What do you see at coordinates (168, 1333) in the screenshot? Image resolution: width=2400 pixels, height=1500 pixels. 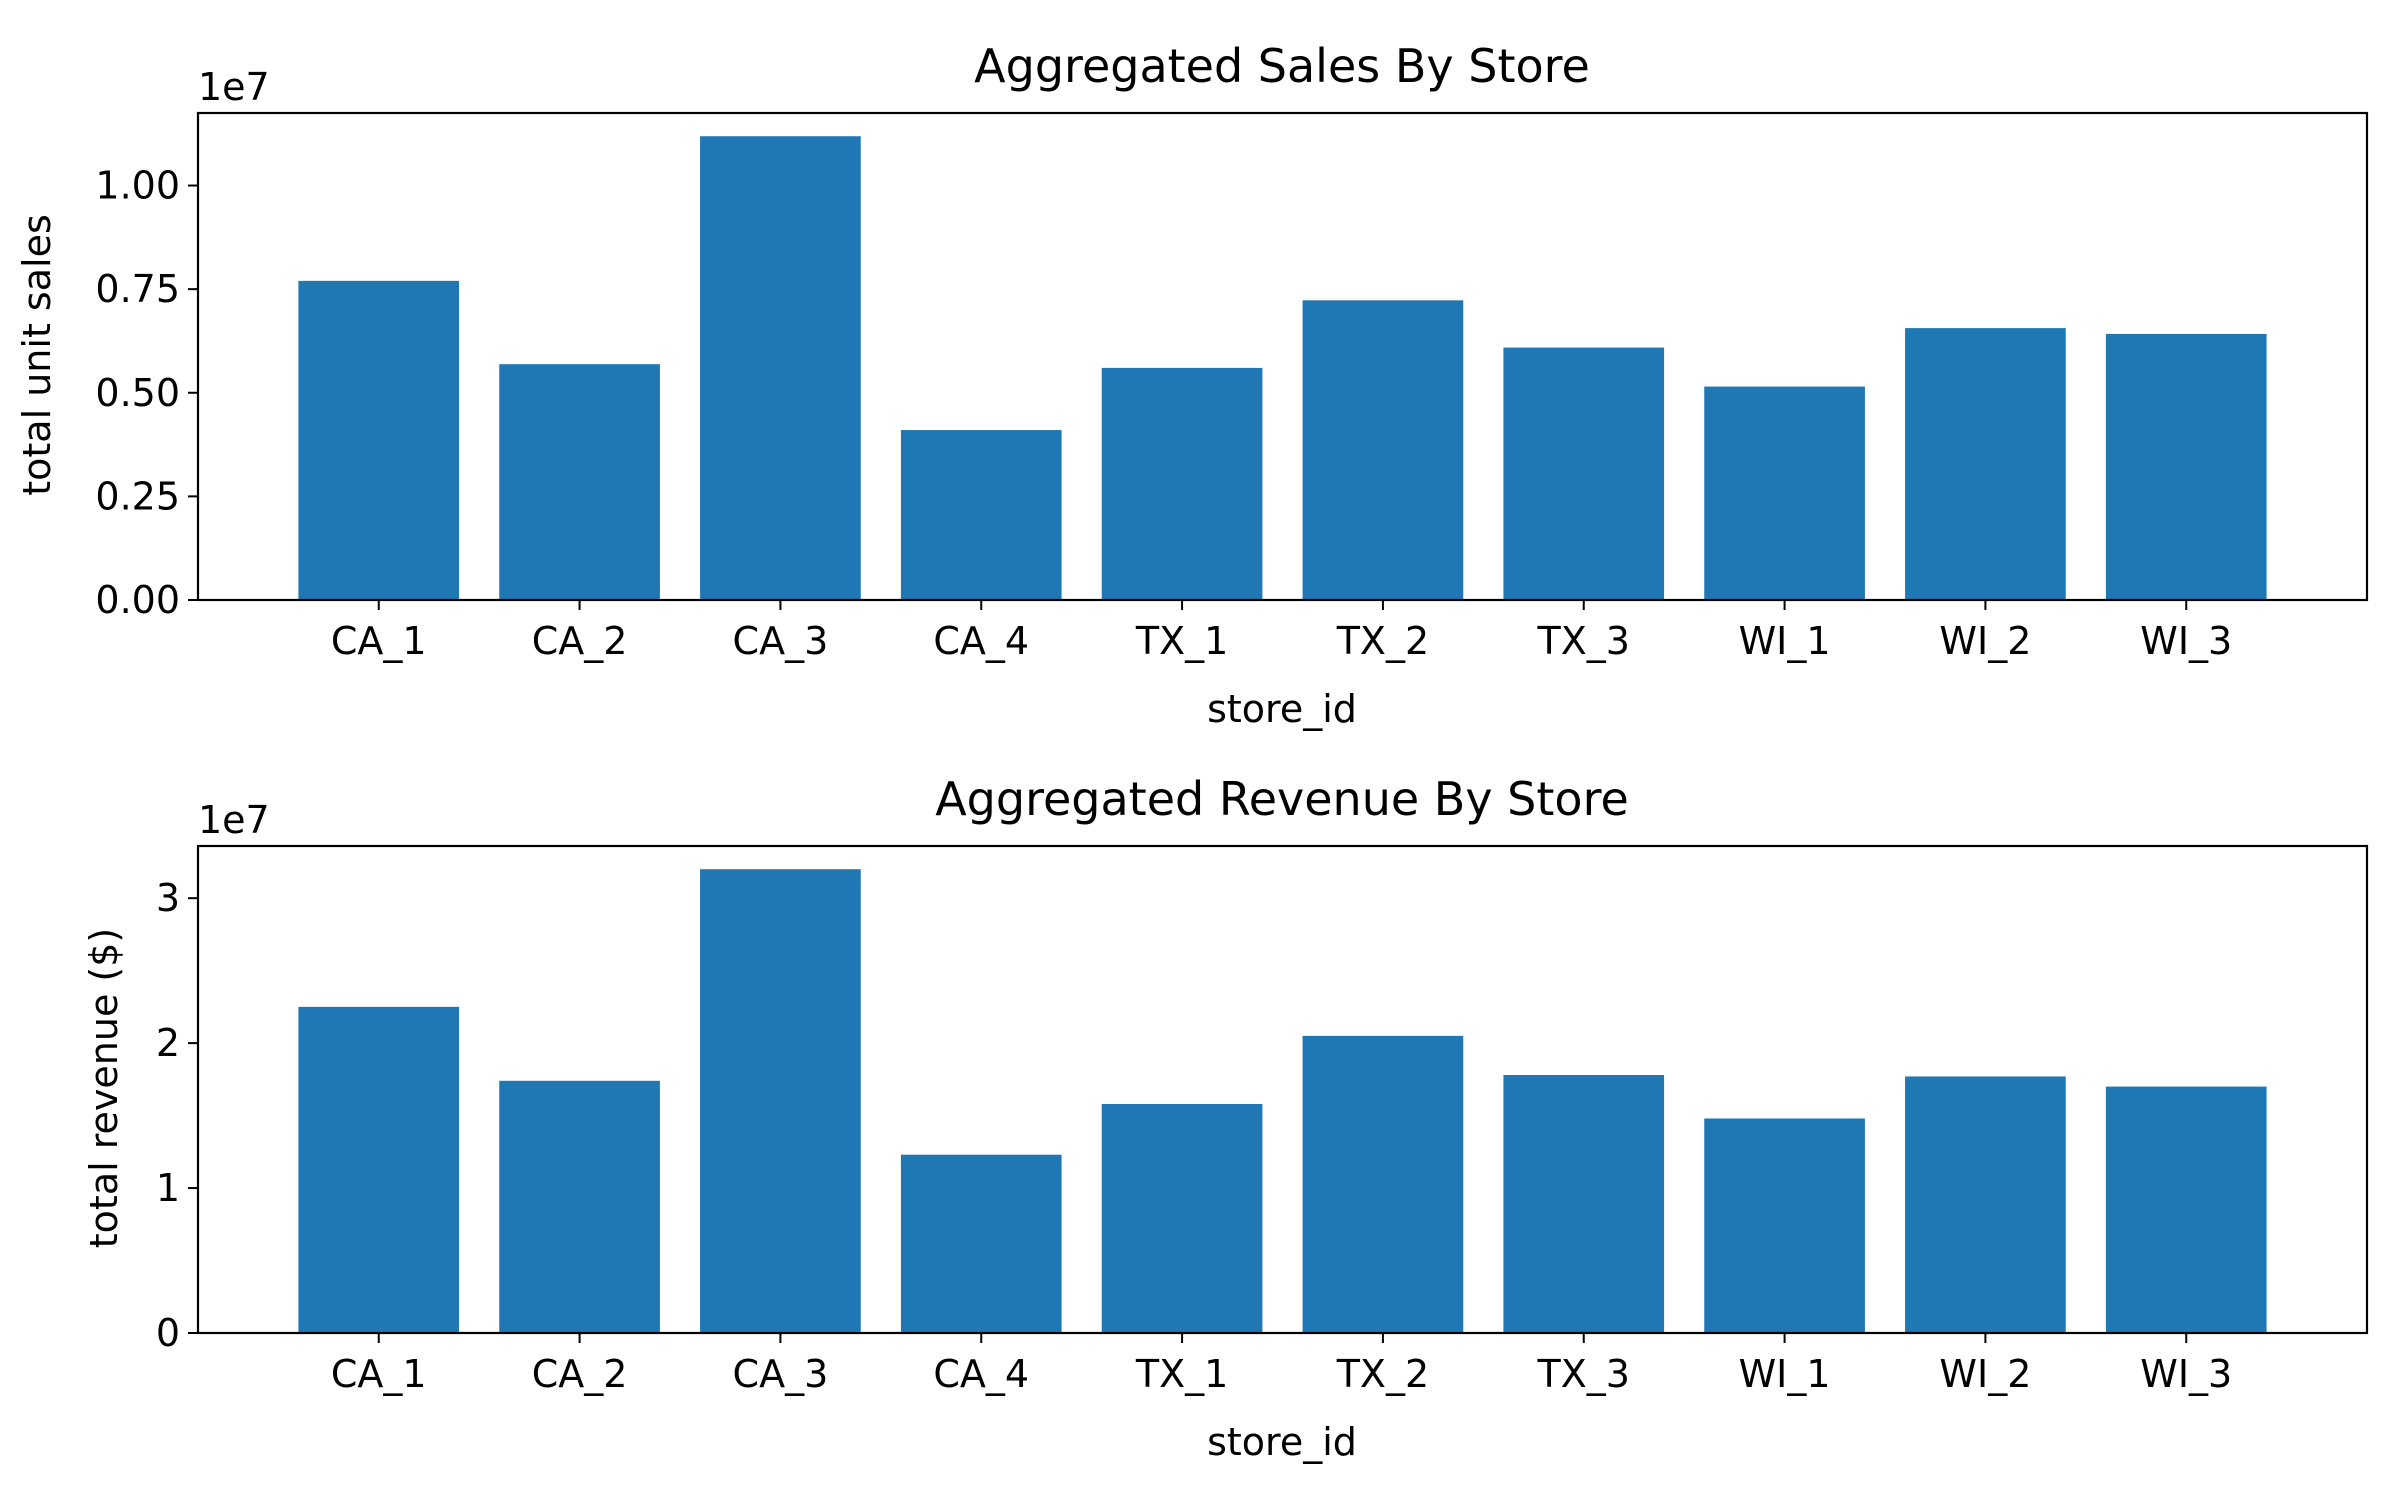 I see `revenue-y-tick-label: 0` at bounding box center [168, 1333].